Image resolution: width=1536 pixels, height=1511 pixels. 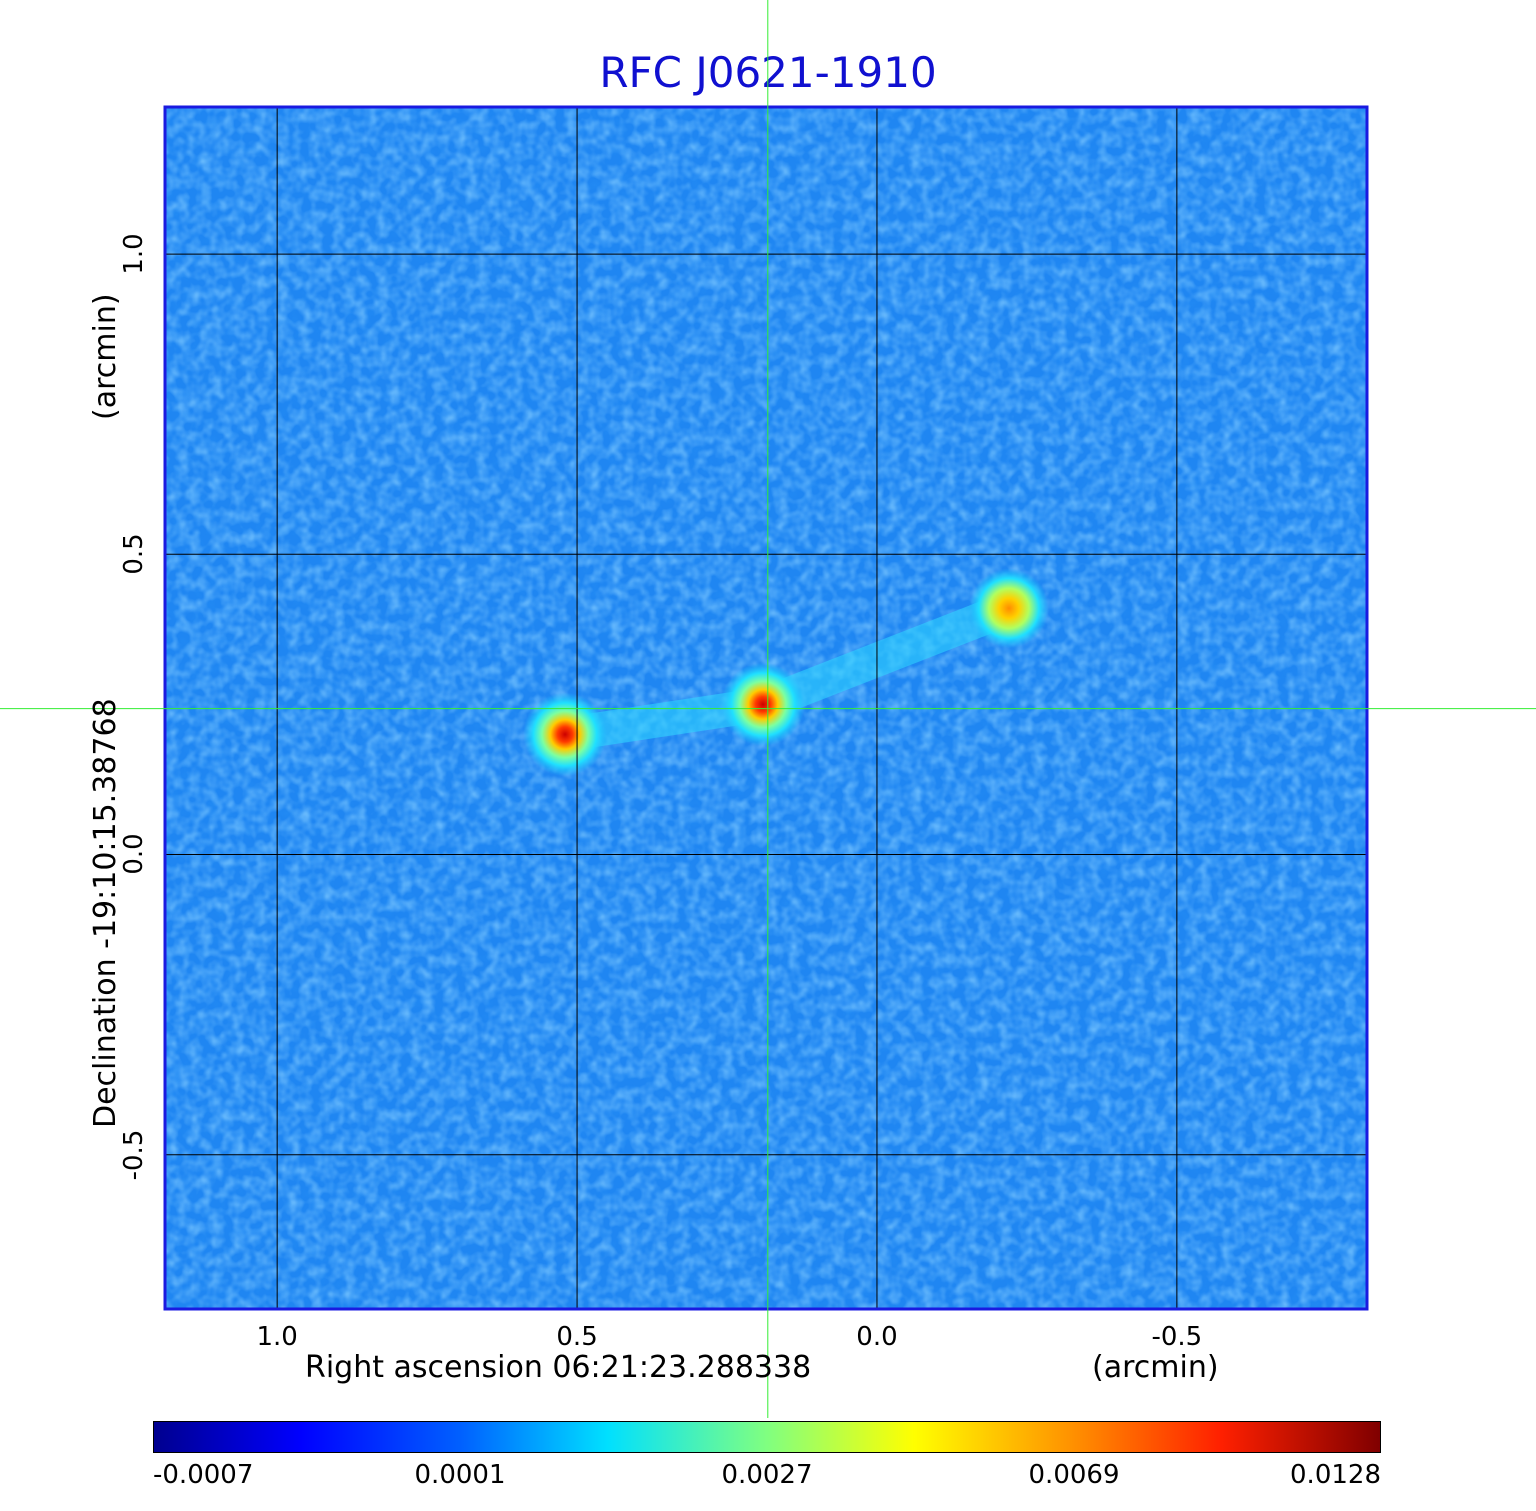 I want to click on colorbar-tick-label: 0.0001, so click(x=460, y=1475).